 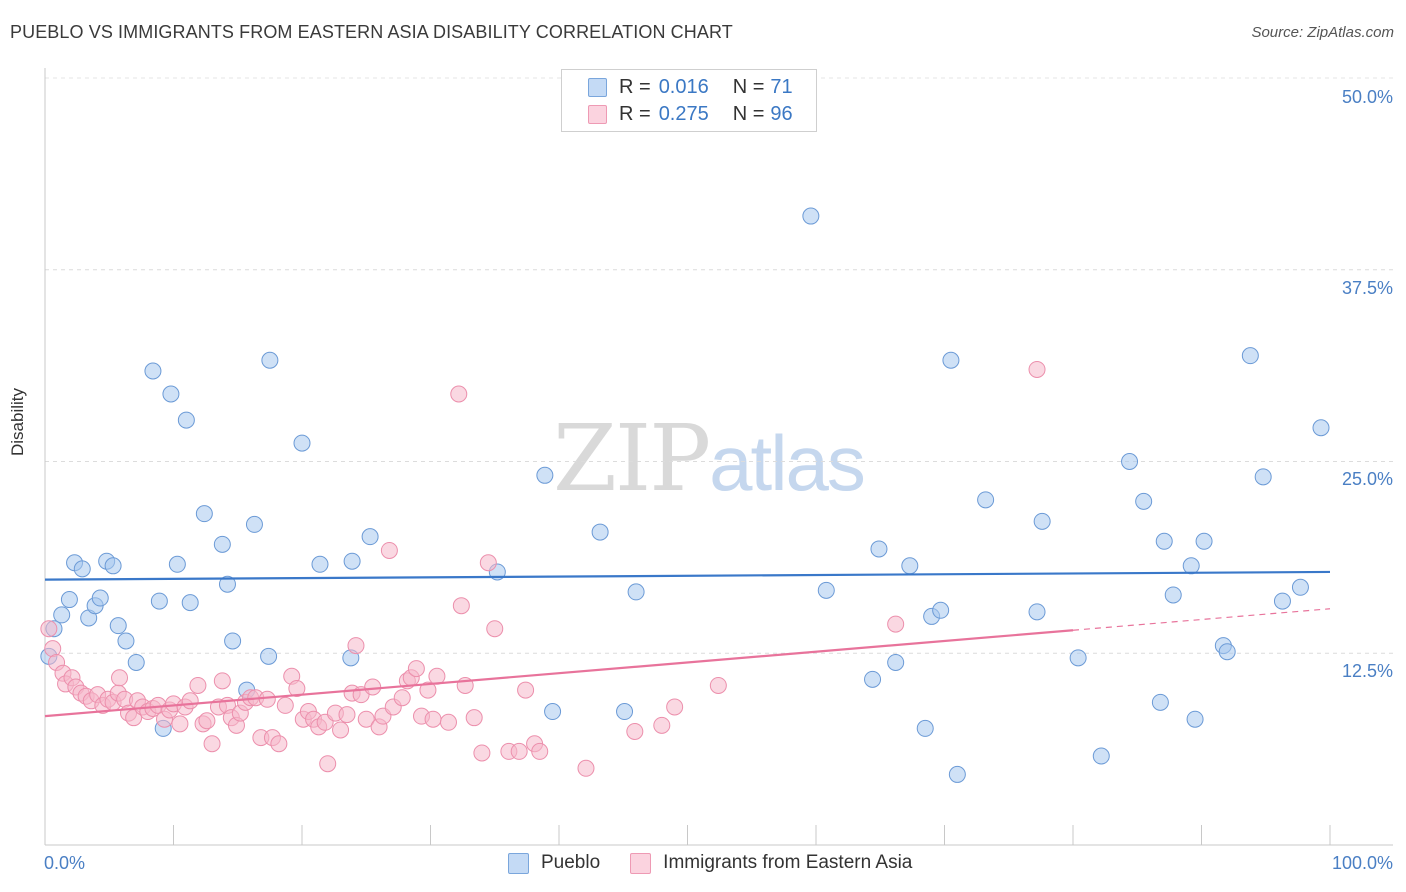 I want to click on immigrants-legend-swatch, so click(x=641, y=863).